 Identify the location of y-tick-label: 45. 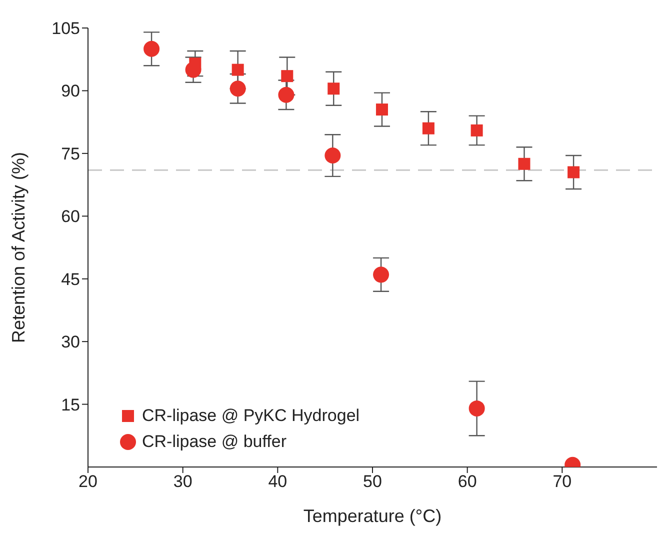
(70, 279).